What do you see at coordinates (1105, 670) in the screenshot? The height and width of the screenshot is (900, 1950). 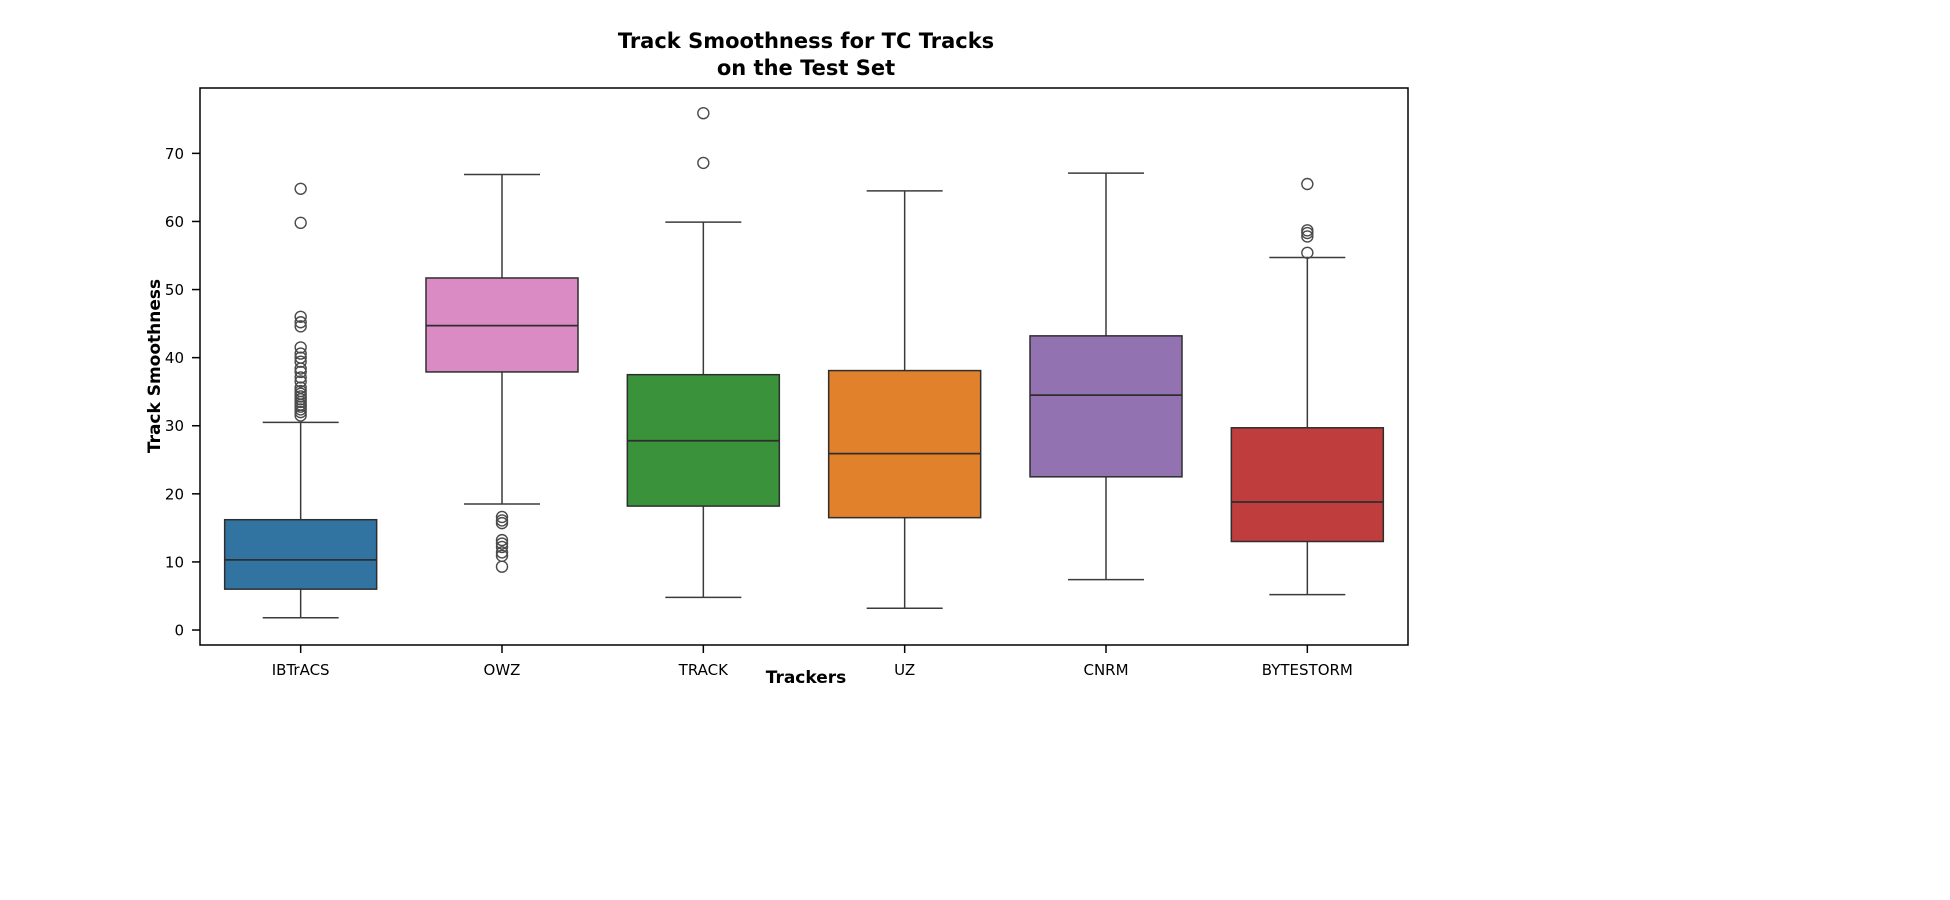 I see `x-tick-label: CNRM` at bounding box center [1105, 670].